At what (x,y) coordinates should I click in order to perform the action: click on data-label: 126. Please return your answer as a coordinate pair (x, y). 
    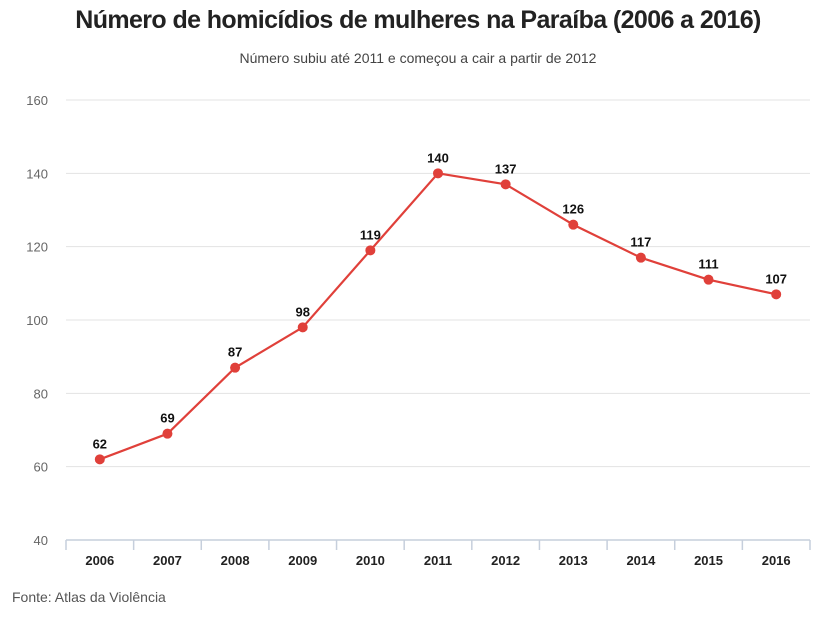
    Looking at the image, I should click on (573, 209).